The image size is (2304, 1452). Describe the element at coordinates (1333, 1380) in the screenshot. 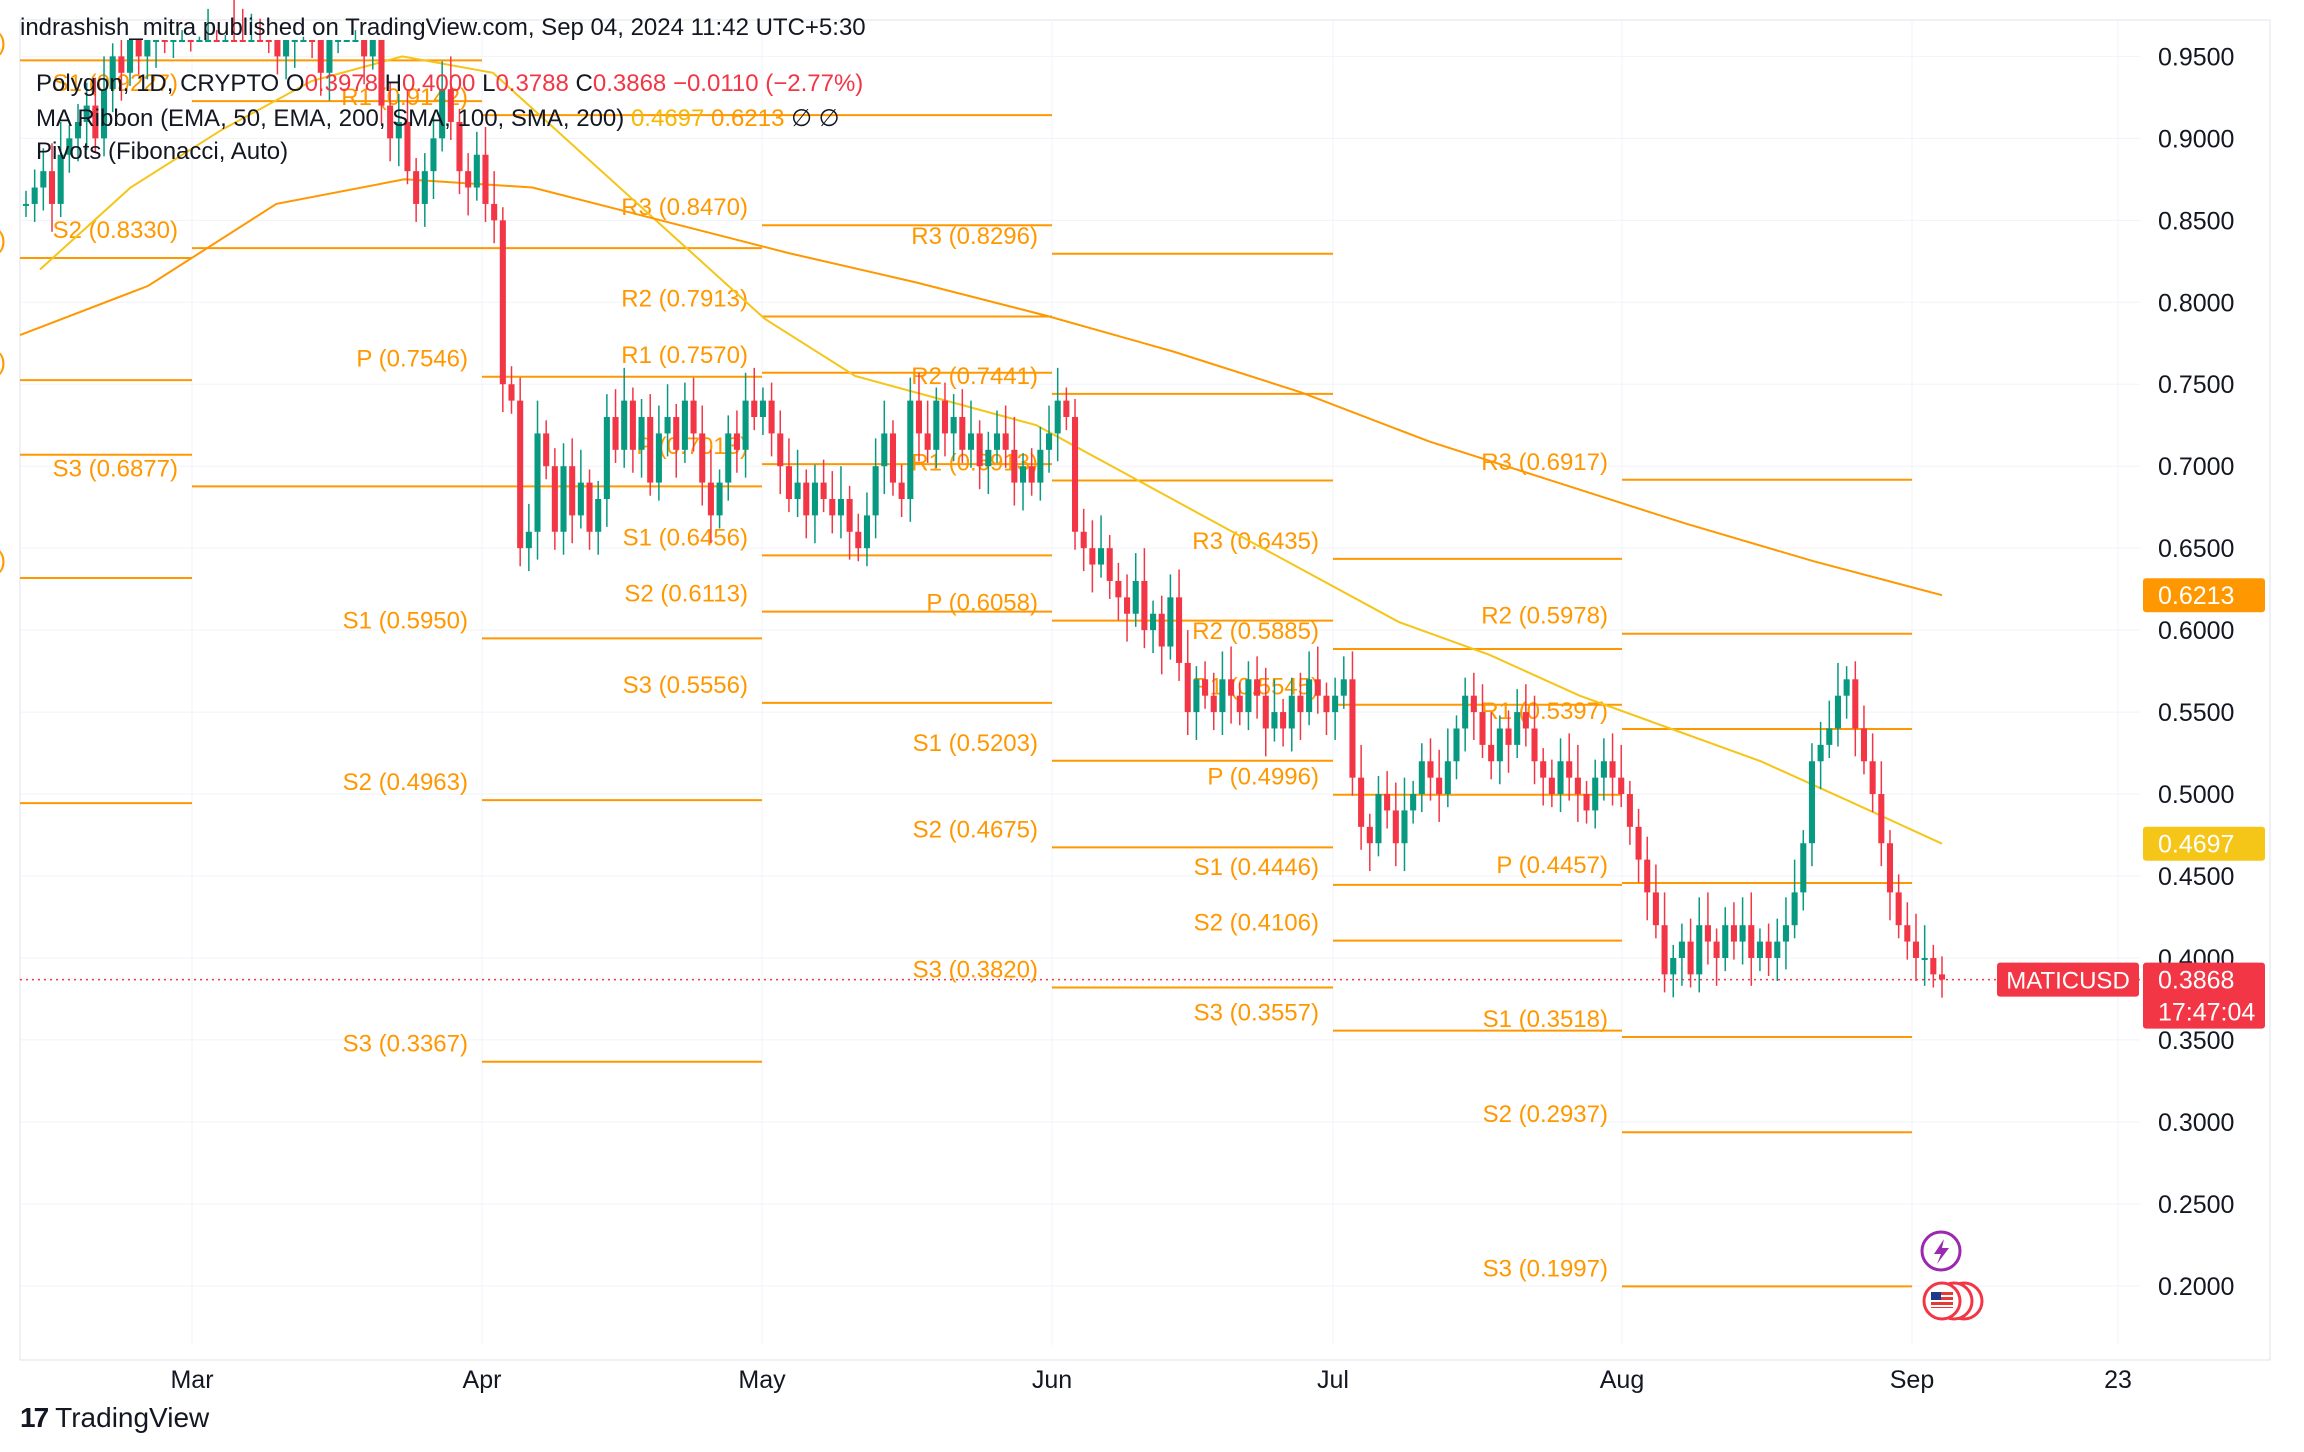

I see `time-tick-label: Jul` at that location.